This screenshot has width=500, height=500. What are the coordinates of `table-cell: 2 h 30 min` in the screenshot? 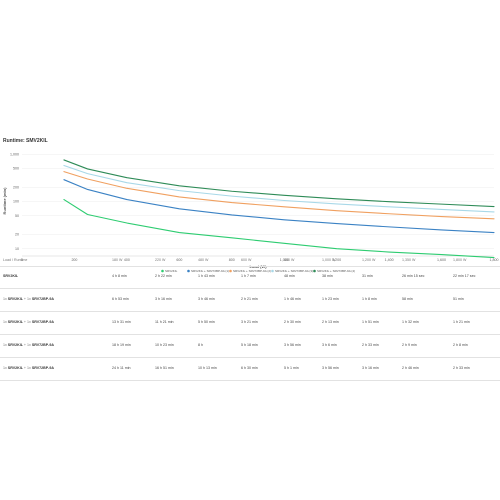 It's located at (292, 322).